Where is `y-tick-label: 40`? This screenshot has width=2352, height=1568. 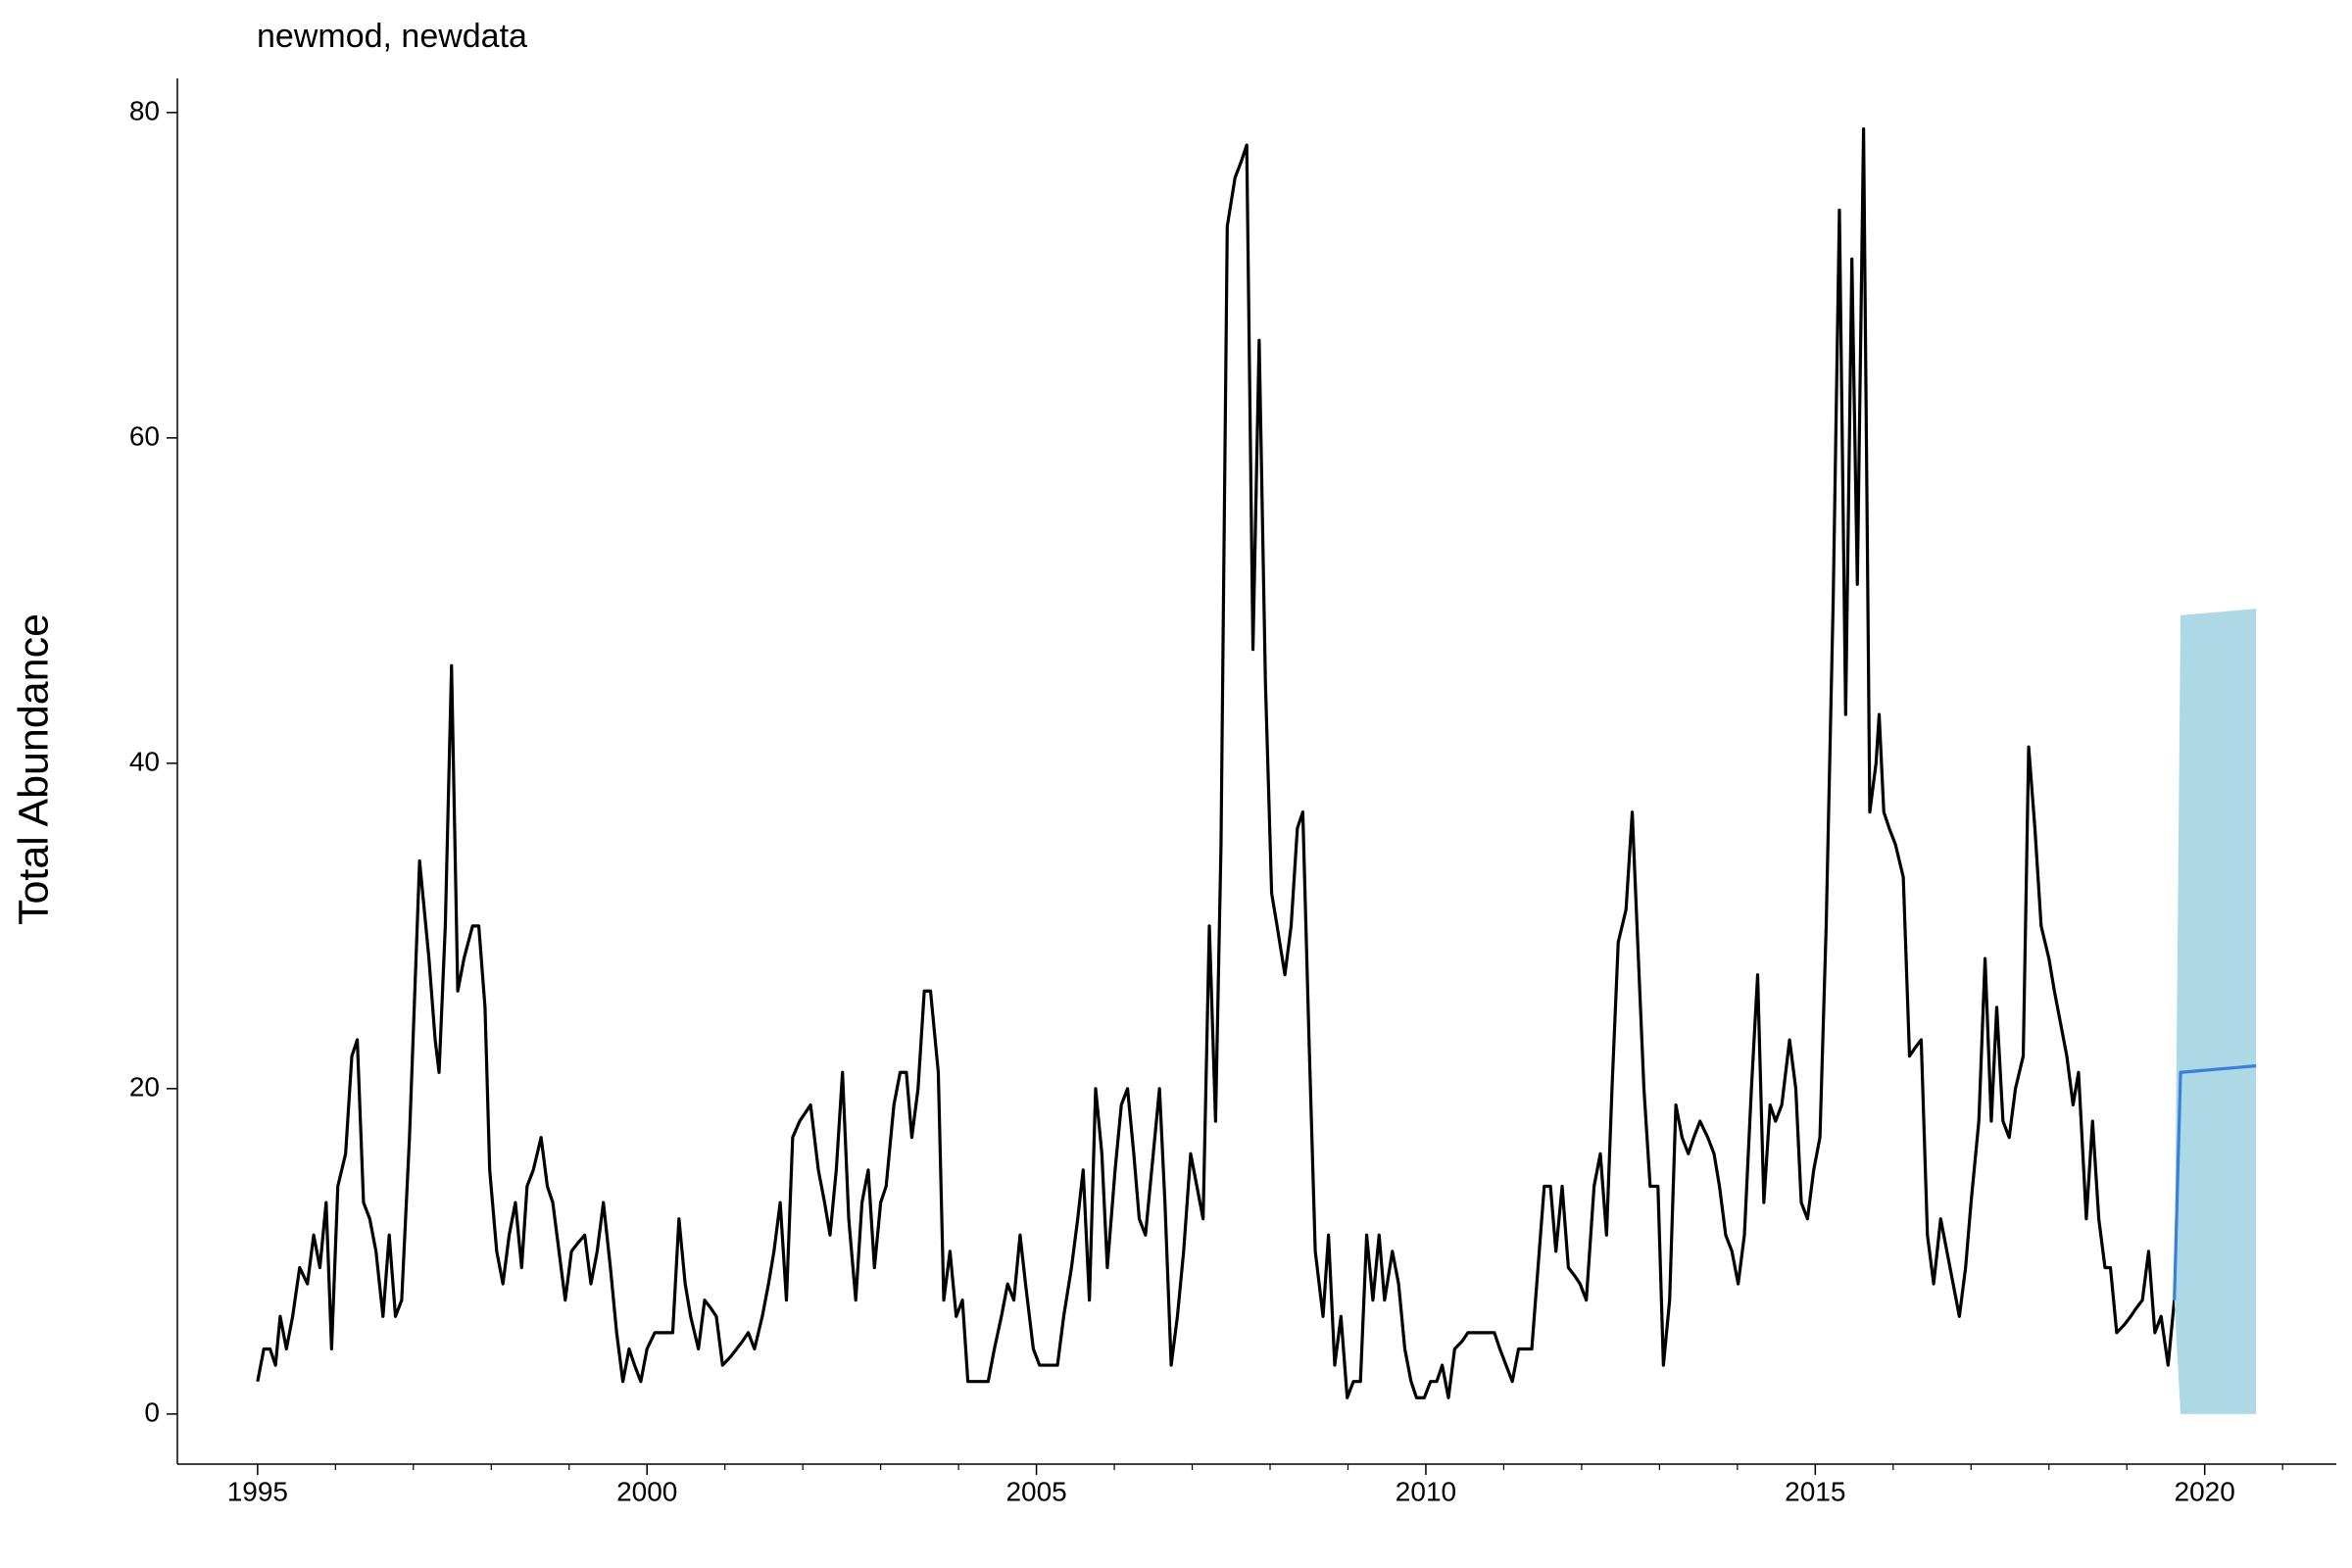
y-tick-label: 40 is located at coordinates (144, 761).